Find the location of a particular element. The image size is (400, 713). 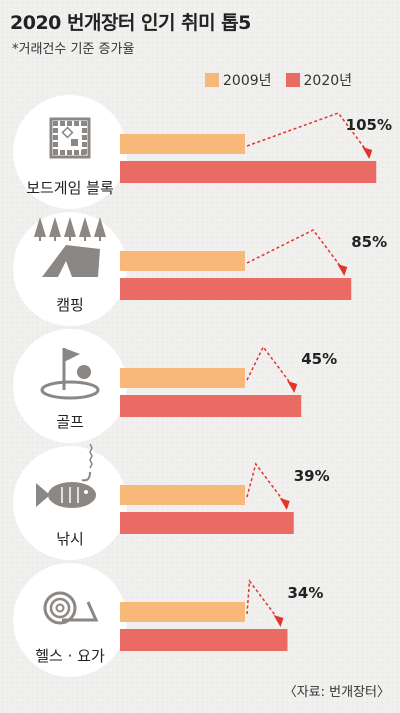

mat-roll-inner is located at coordinates (60, 608).